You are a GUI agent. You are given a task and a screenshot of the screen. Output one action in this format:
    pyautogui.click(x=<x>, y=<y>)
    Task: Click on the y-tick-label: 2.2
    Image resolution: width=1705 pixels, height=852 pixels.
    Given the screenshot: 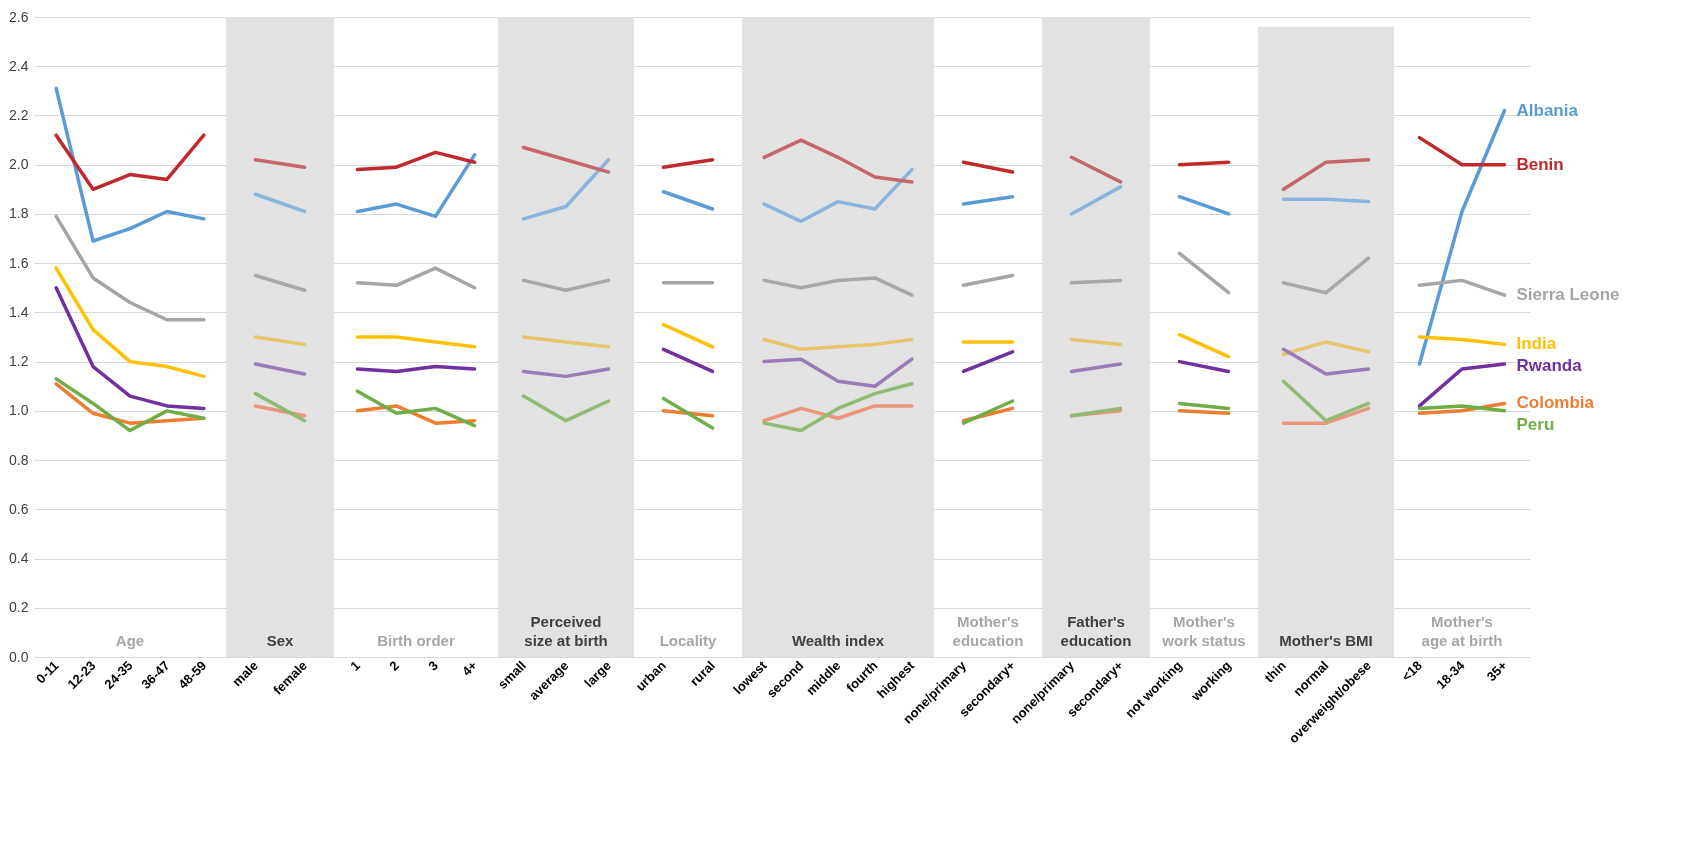 What is the action you would take?
    pyautogui.click(x=19, y=114)
    